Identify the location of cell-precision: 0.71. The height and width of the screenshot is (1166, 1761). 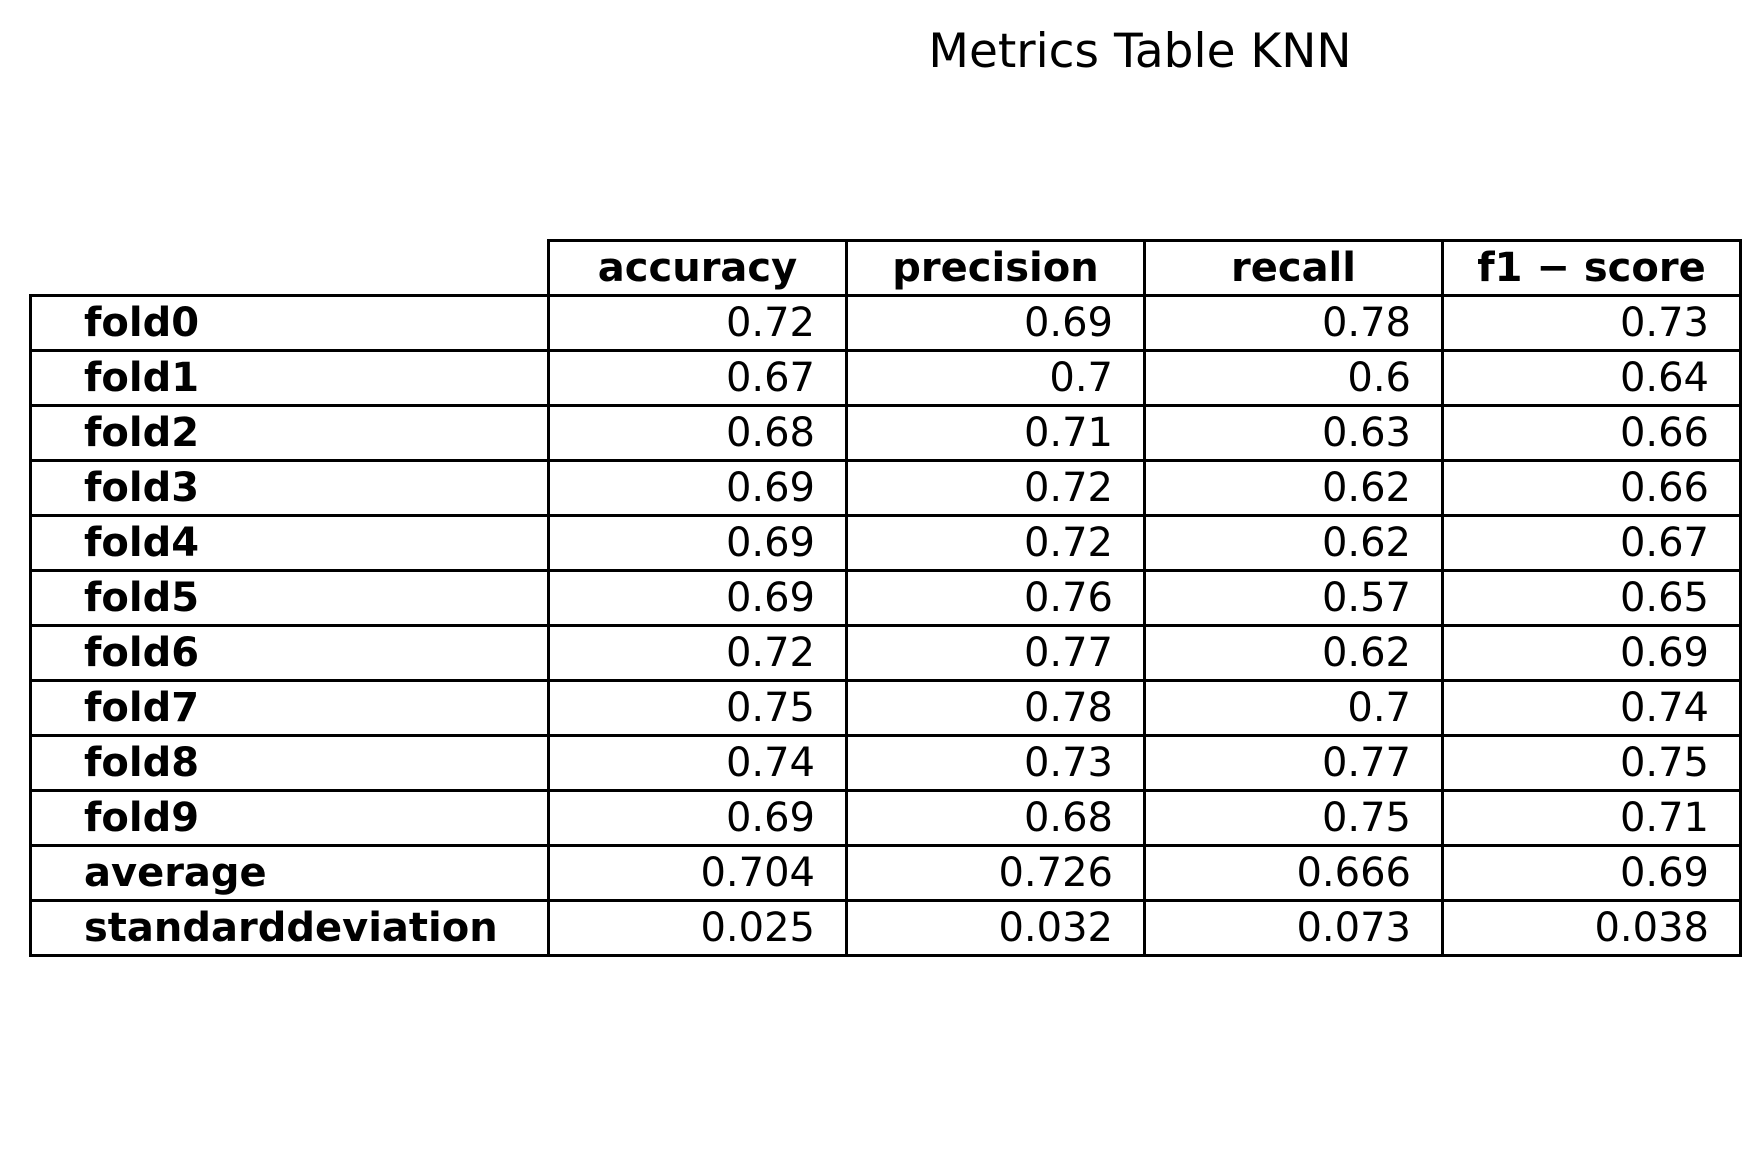
(995, 433).